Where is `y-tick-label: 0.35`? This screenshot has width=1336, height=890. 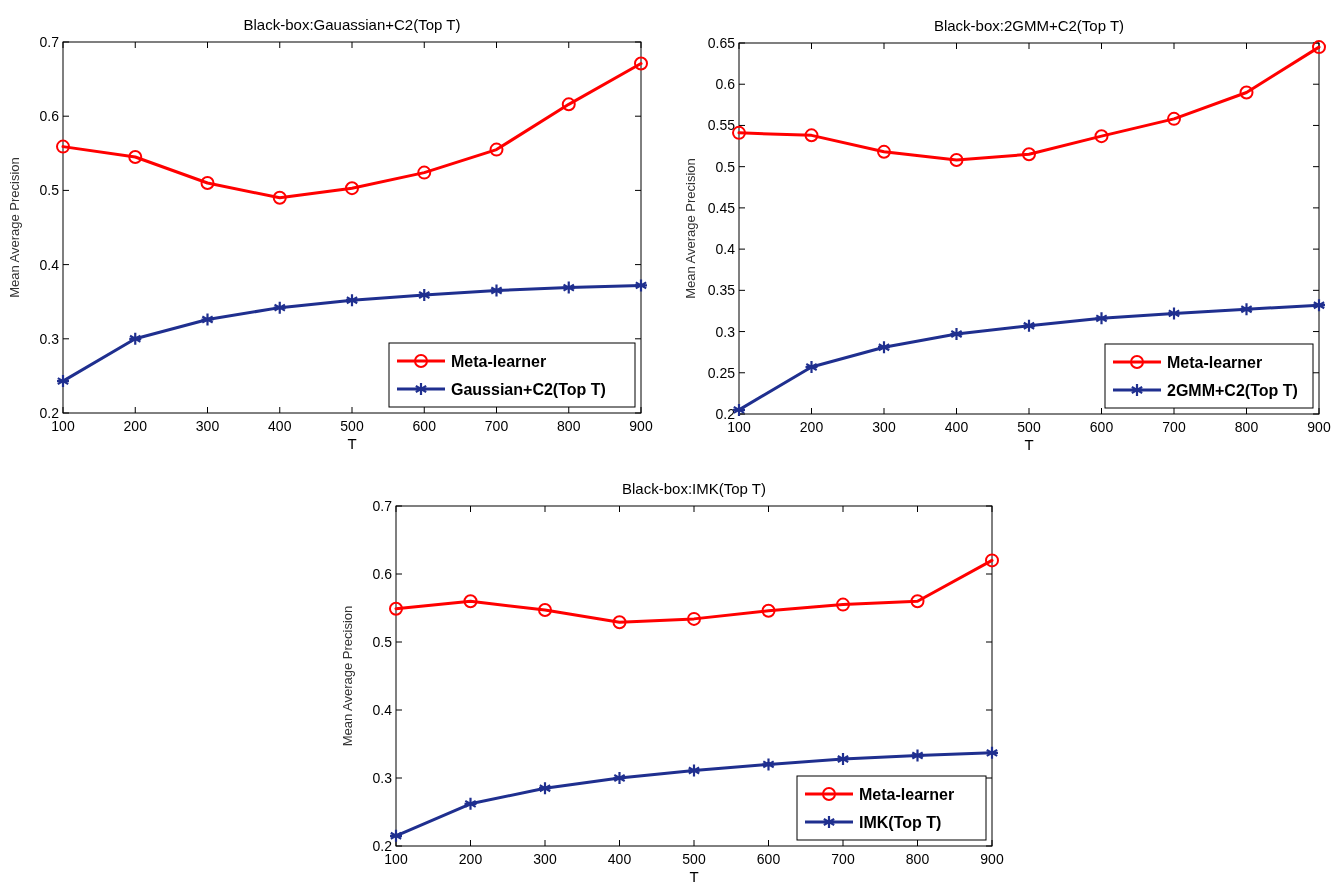
y-tick-label: 0.35 is located at coordinates (721, 290).